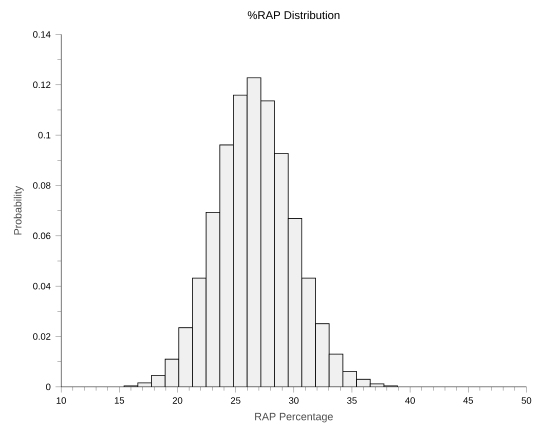 The height and width of the screenshot is (435, 536). Describe the element at coordinates (410, 400) in the screenshot. I see `x-tick-label: 40` at that location.